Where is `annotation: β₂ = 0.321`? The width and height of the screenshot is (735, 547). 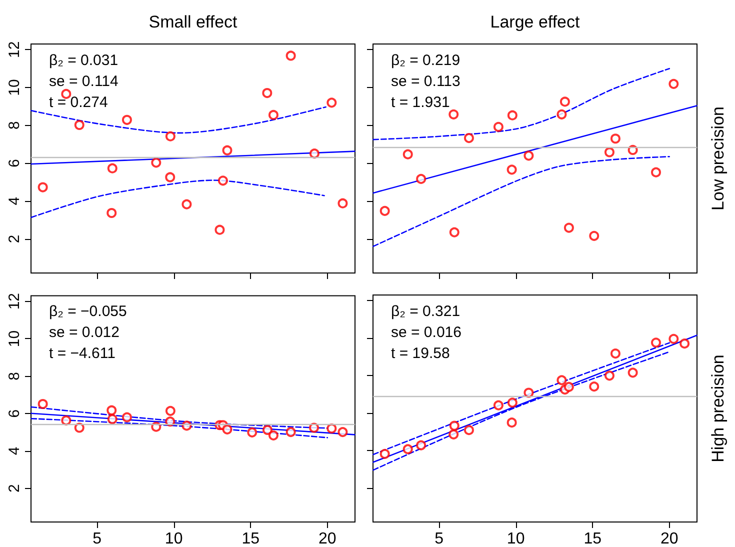
annotation: β₂ = 0.321 is located at coordinates (425, 311).